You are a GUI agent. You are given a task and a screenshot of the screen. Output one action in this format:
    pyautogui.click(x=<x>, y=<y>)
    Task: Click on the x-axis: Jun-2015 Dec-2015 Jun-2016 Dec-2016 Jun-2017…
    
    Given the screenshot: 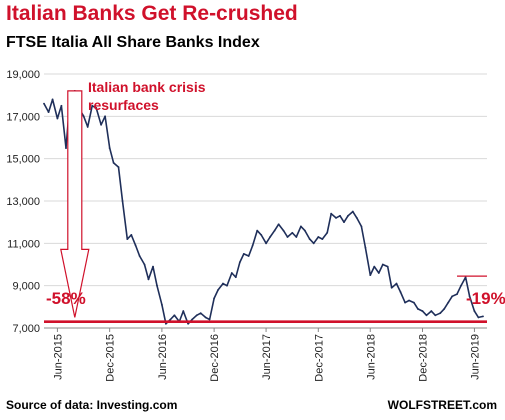 What is the action you would take?
    pyautogui.click(x=265, y=354)
    